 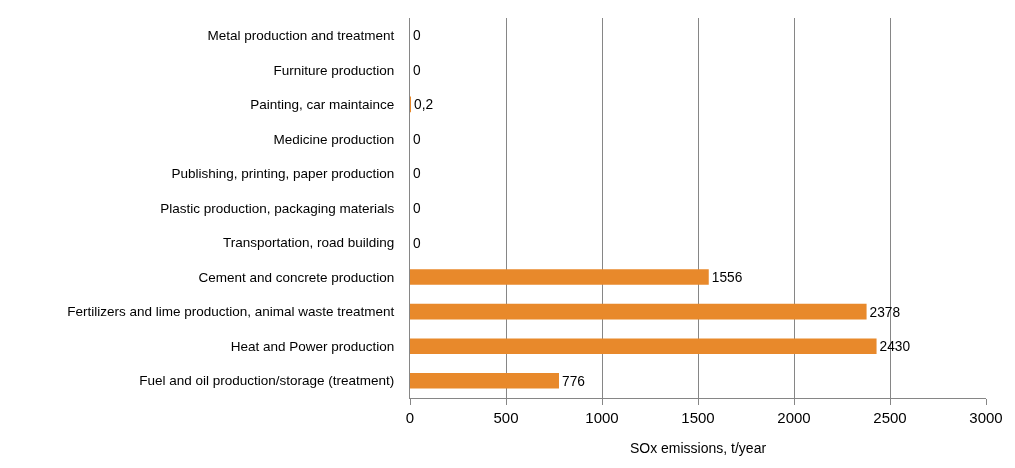 I want to click on y-tick-label: Fertilizers and lime production, animal waste treatment, so click(x=231, y=312).